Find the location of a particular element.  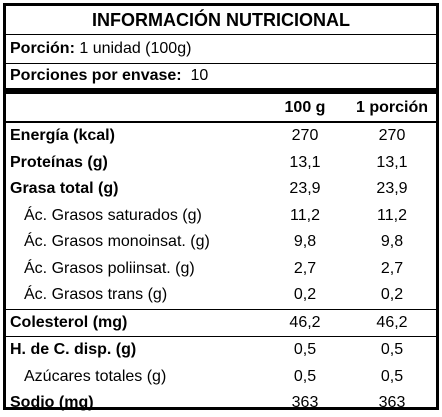

nutrient-name: Colesterol (mg) is located at coordinates (69, 322).